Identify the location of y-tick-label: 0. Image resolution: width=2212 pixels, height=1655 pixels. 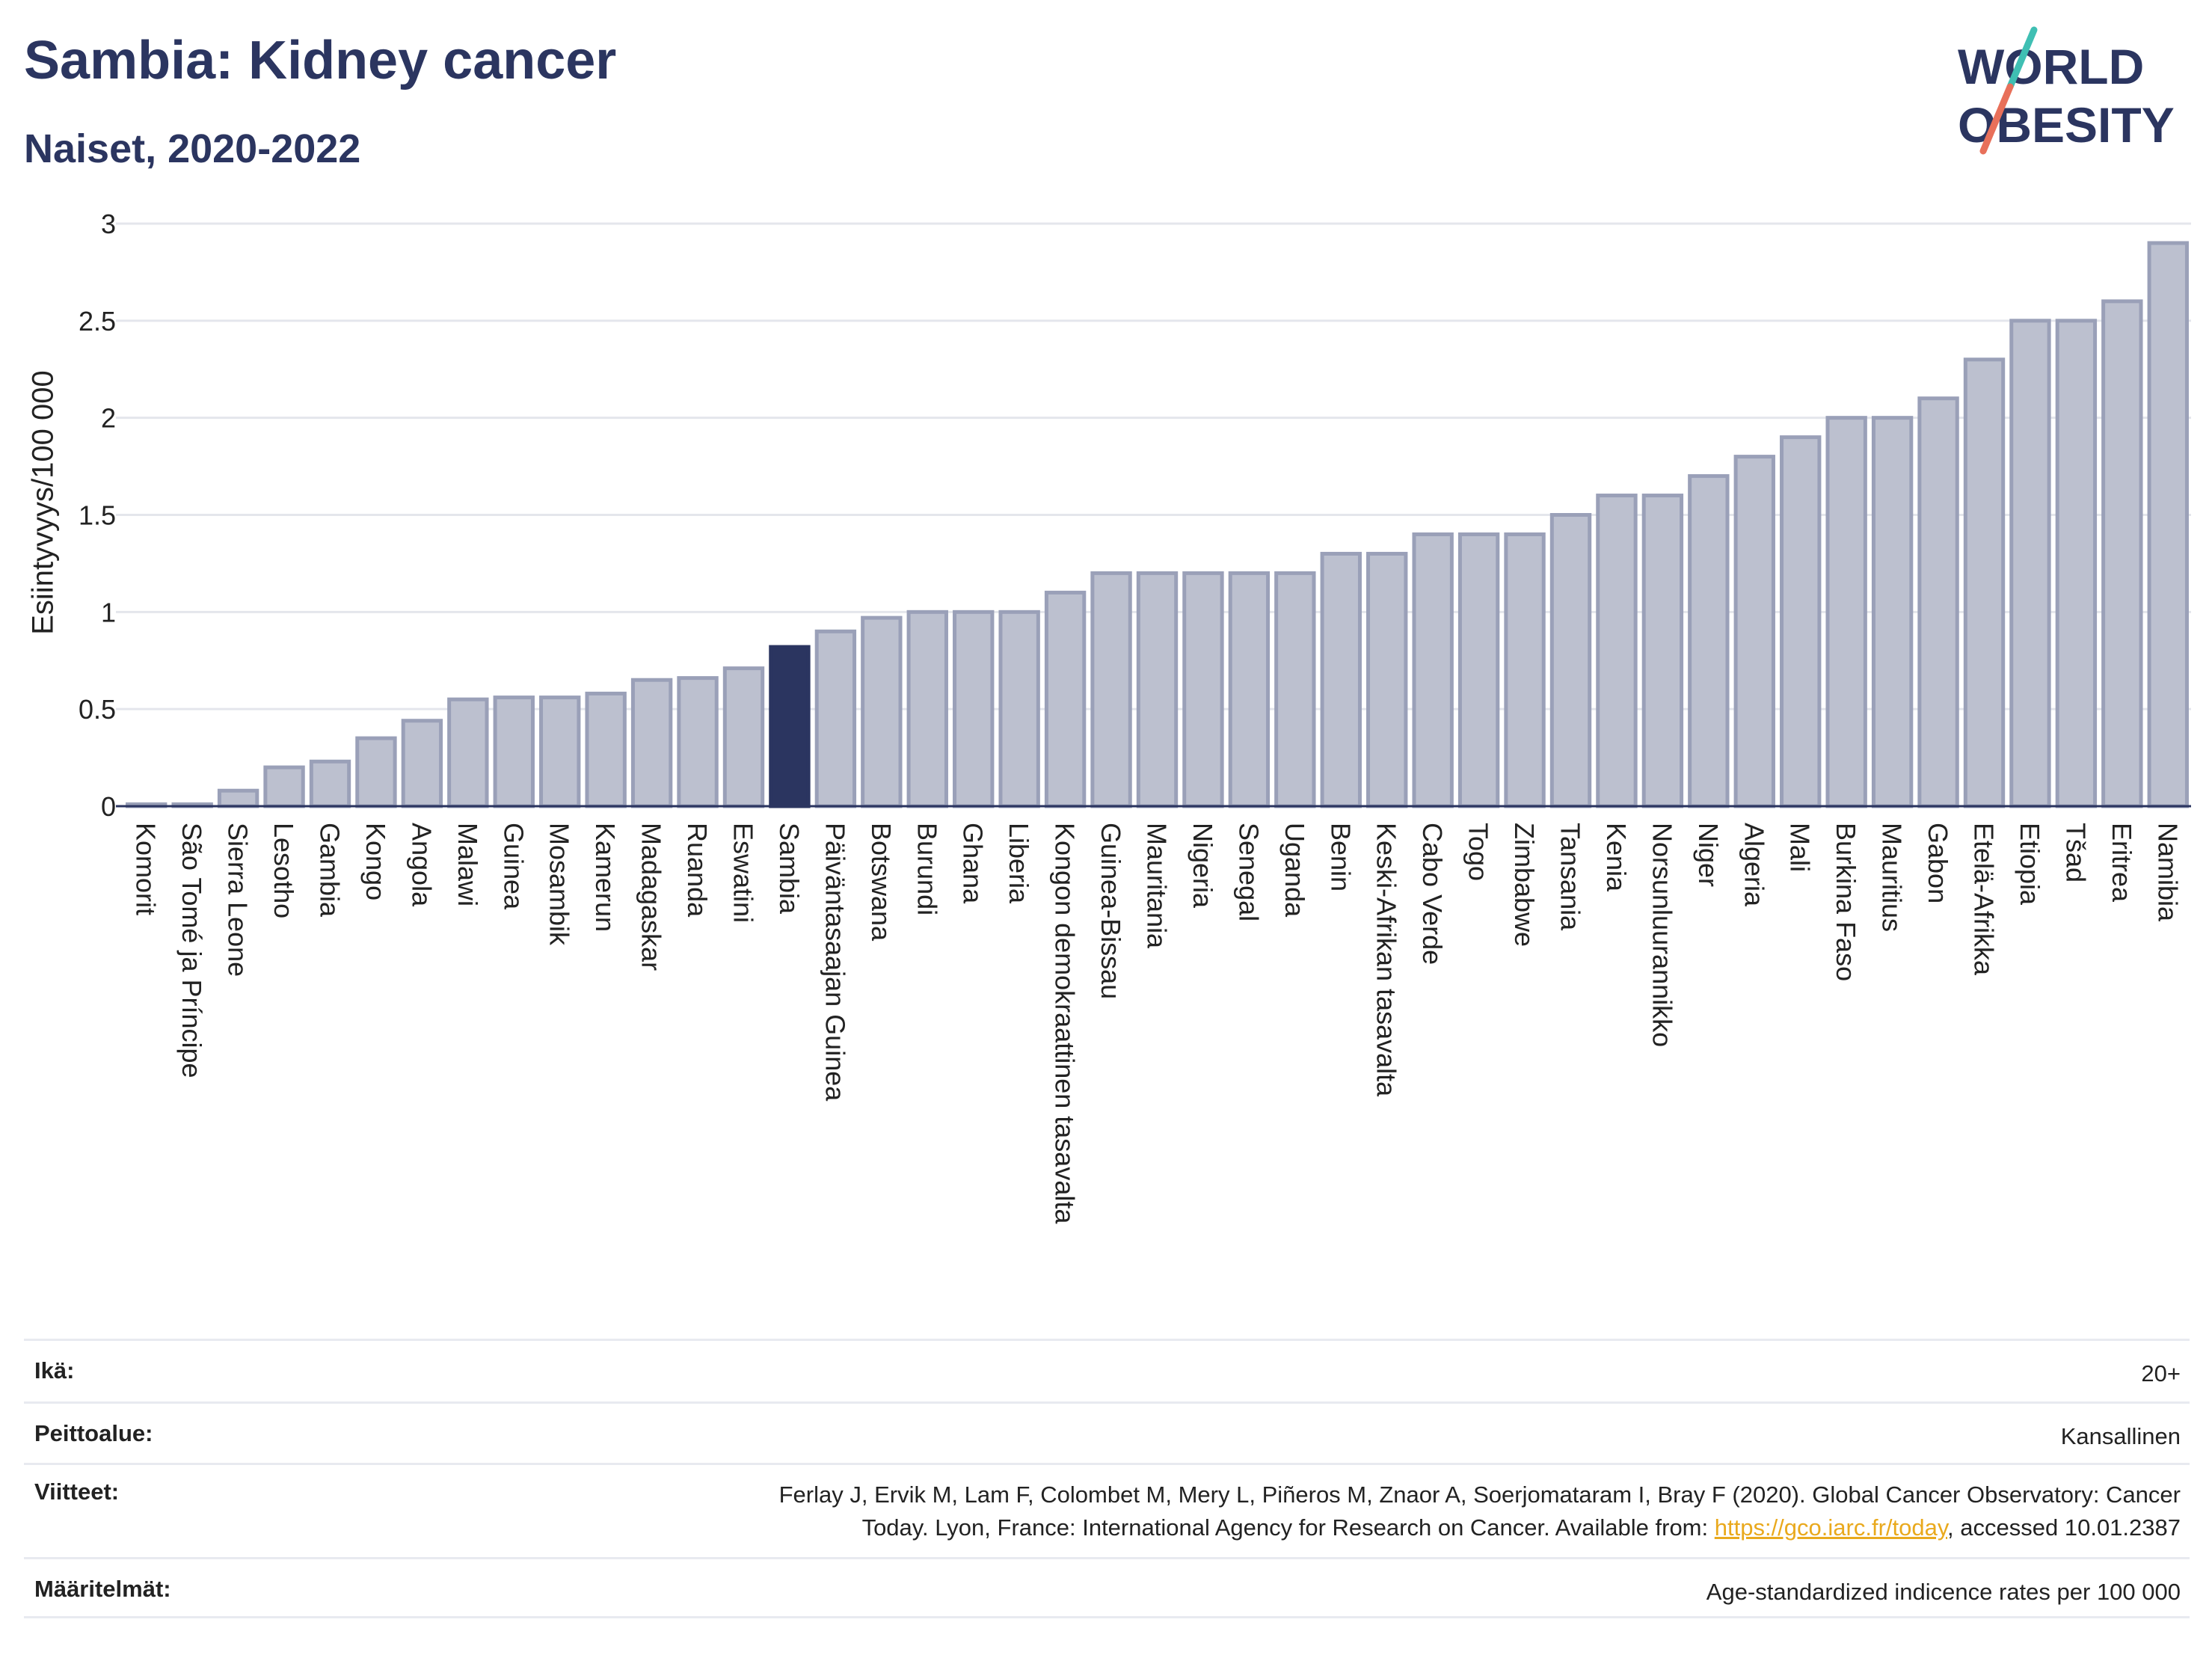
(108, 806).